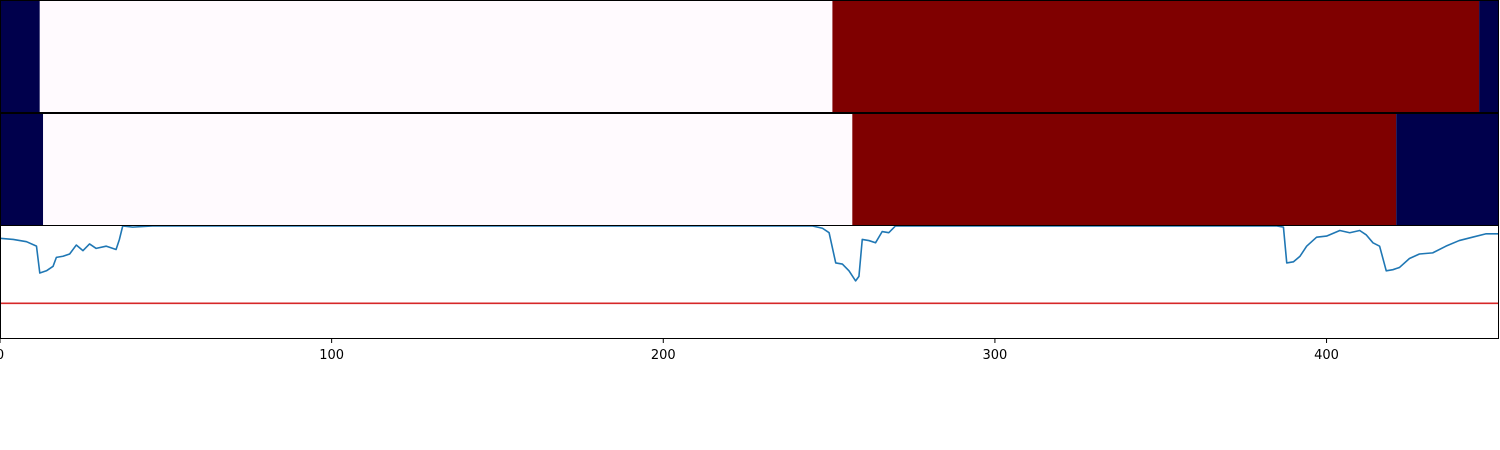 The image size is (1500, 450). I want to click on x-tick-label-1: 0, so click(2, 355).